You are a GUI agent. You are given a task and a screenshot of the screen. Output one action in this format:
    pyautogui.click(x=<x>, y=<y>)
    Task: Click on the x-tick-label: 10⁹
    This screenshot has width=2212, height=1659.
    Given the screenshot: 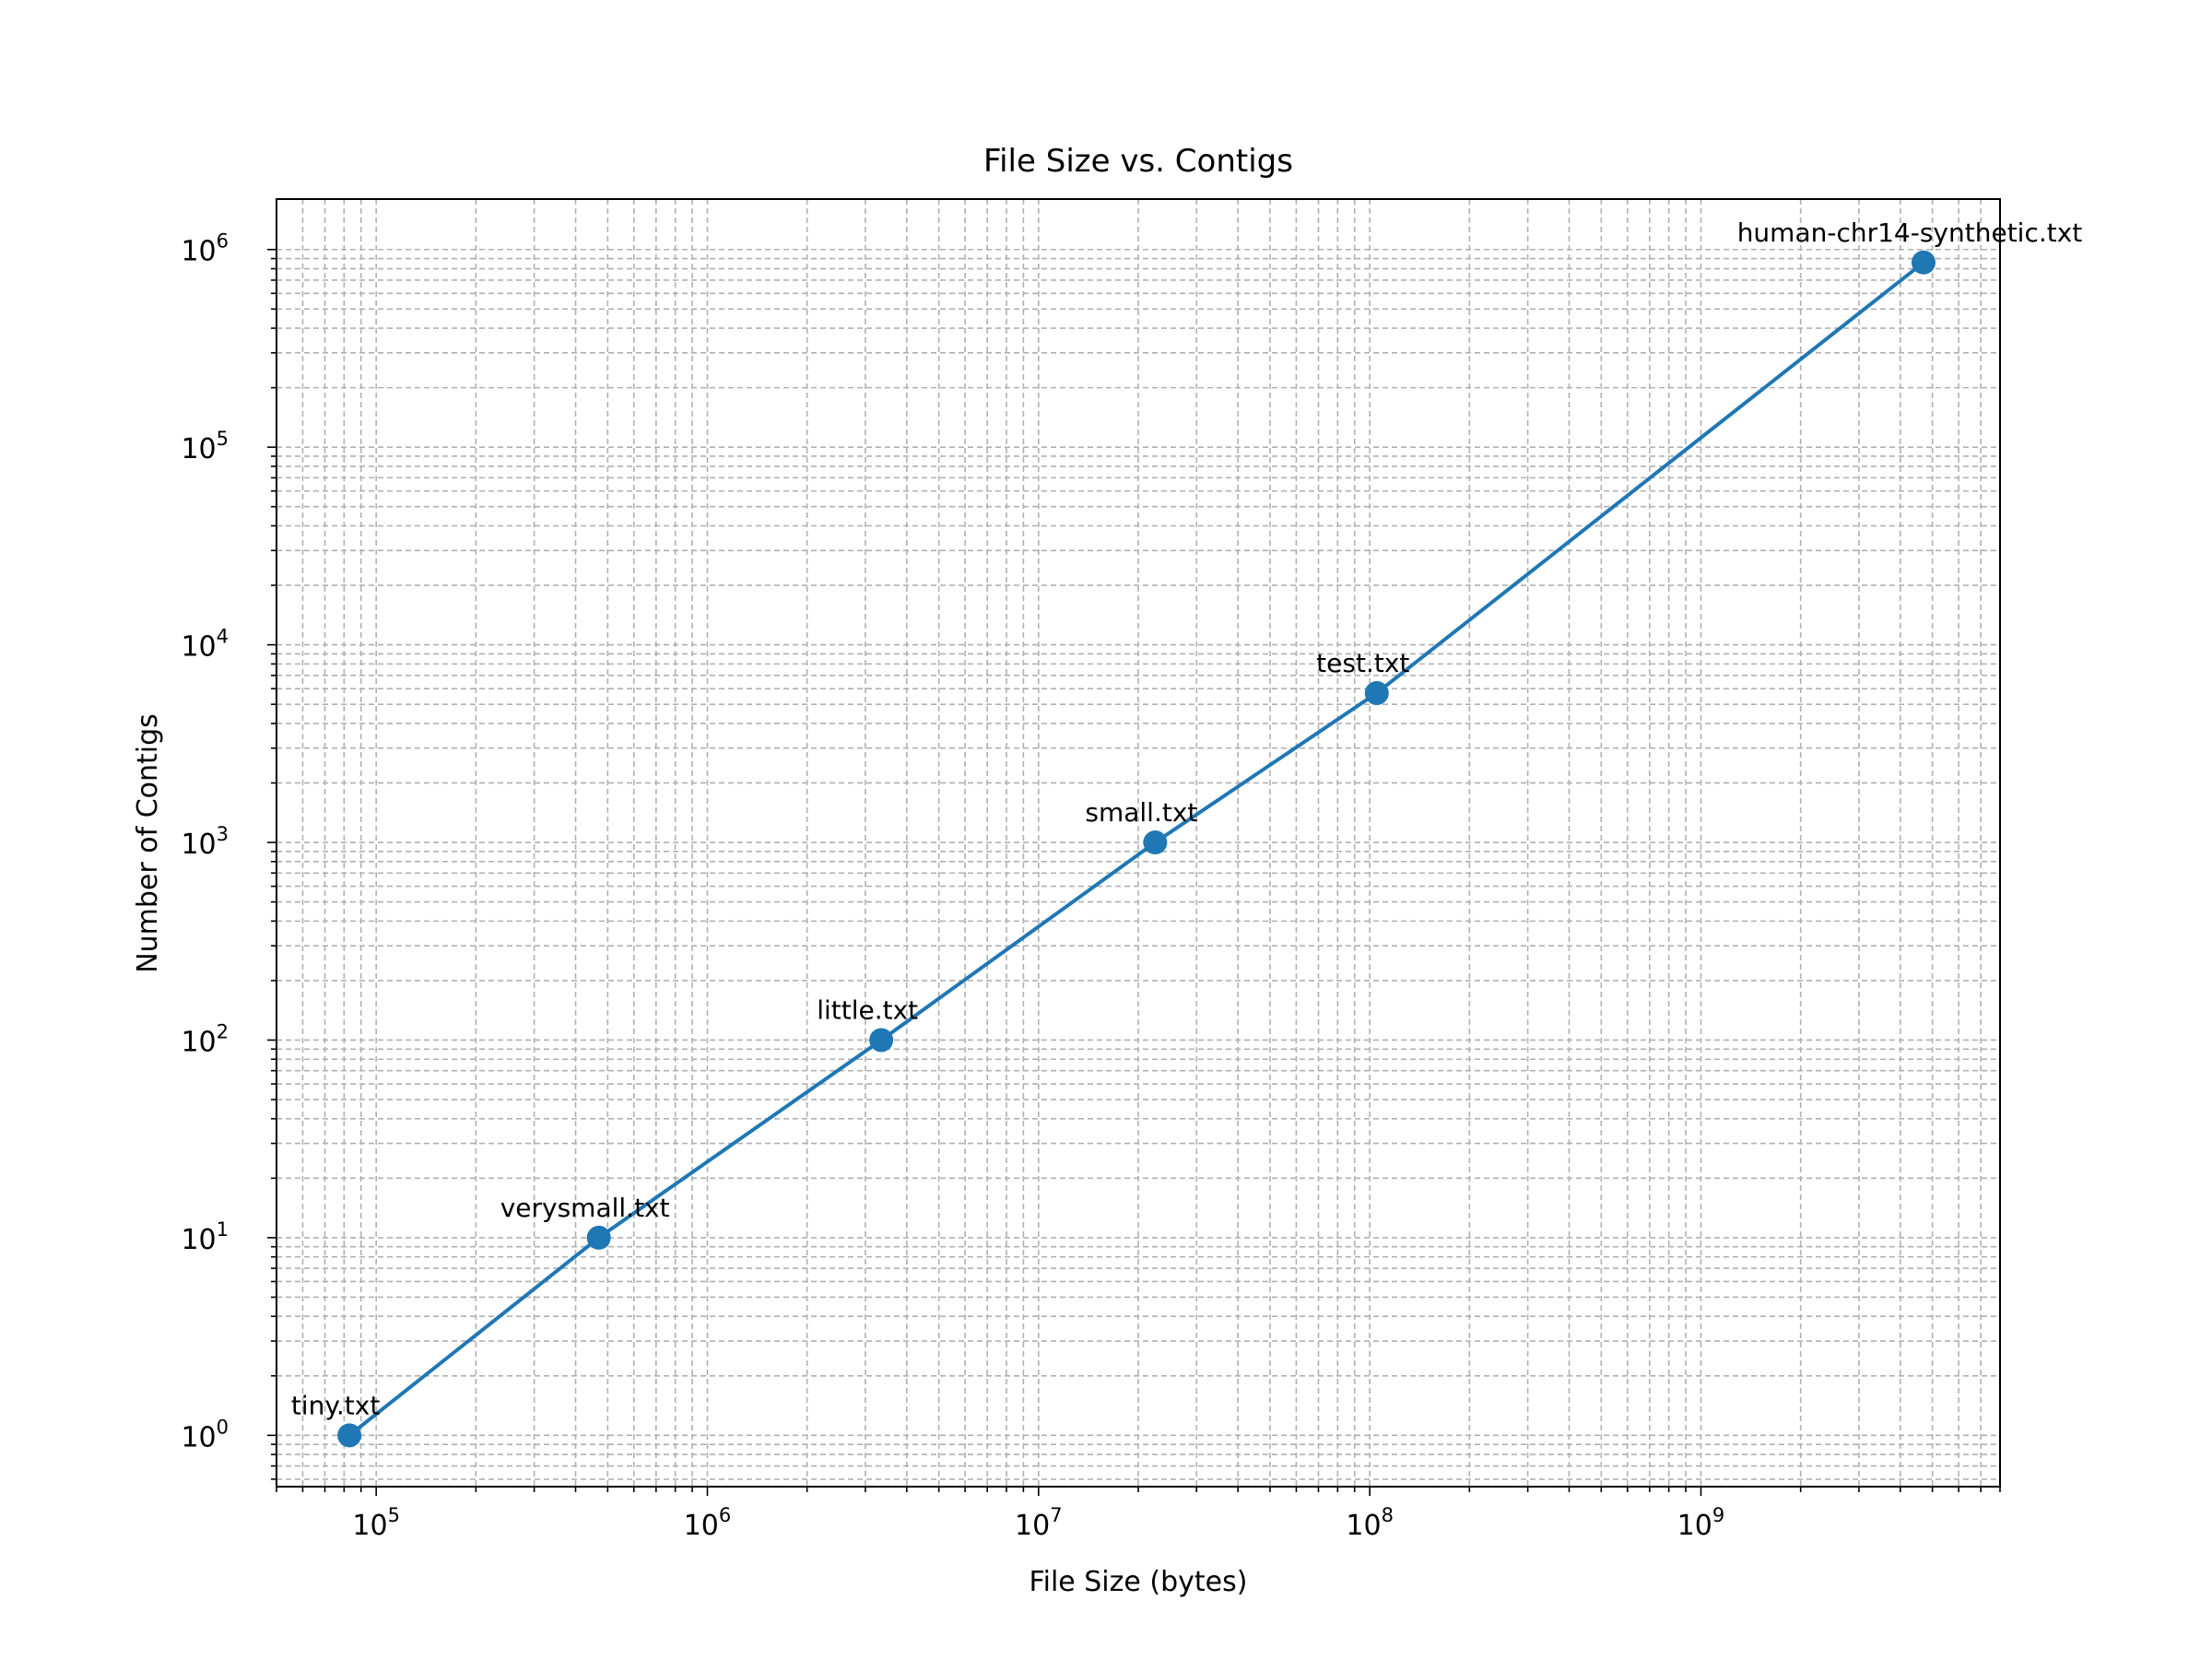 What is the action you would take?
    pyautogui.click(x=1701, y=1523)
    